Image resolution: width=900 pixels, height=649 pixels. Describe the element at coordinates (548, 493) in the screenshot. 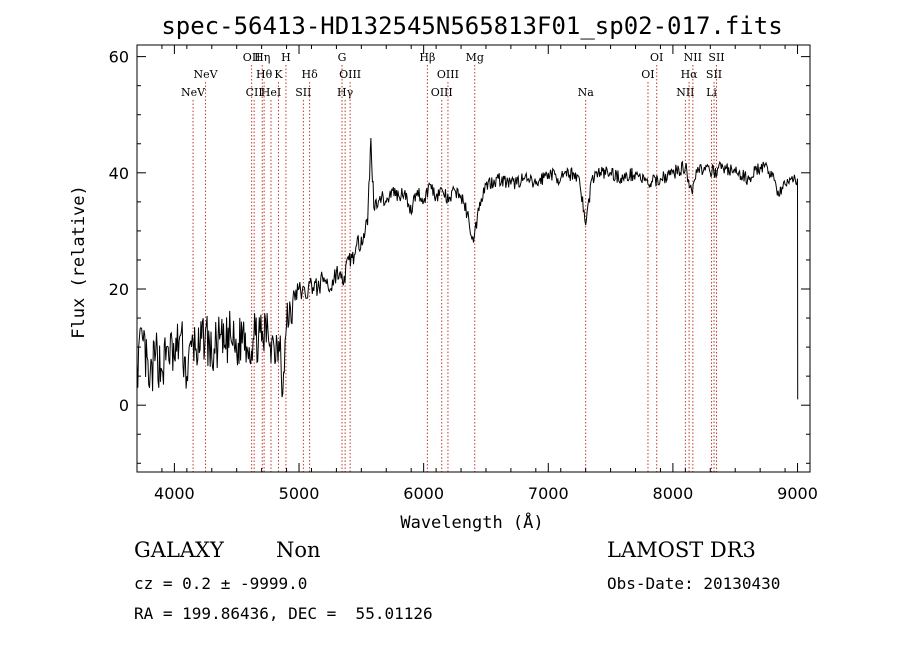

I see `x-tick-label: 7000` at that location.